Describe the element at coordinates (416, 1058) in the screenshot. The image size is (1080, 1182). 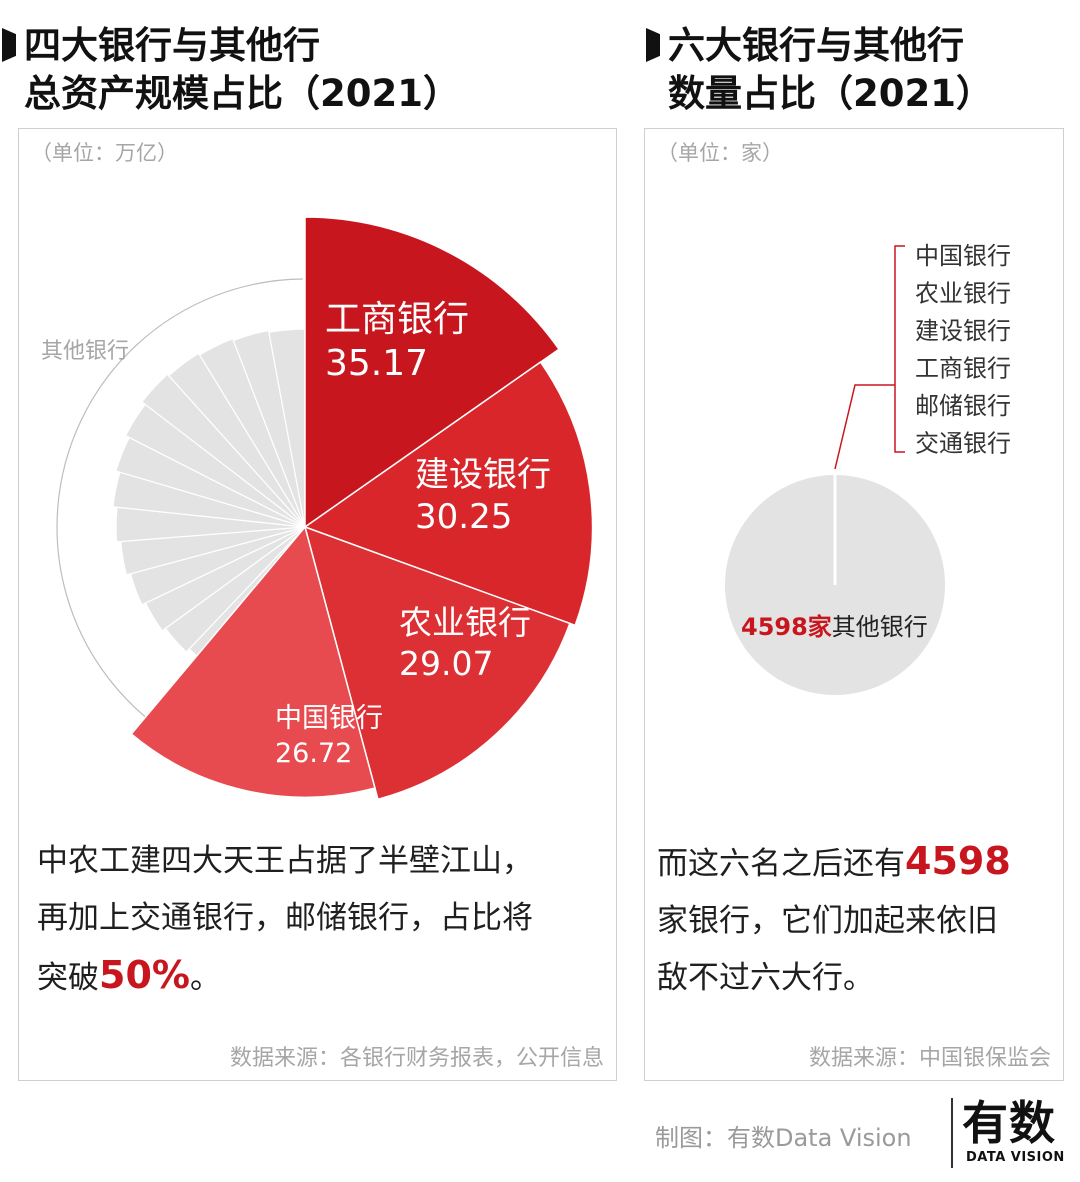
I see `left-source: 数据来源：各银行财务报表，公开信息` at that location.